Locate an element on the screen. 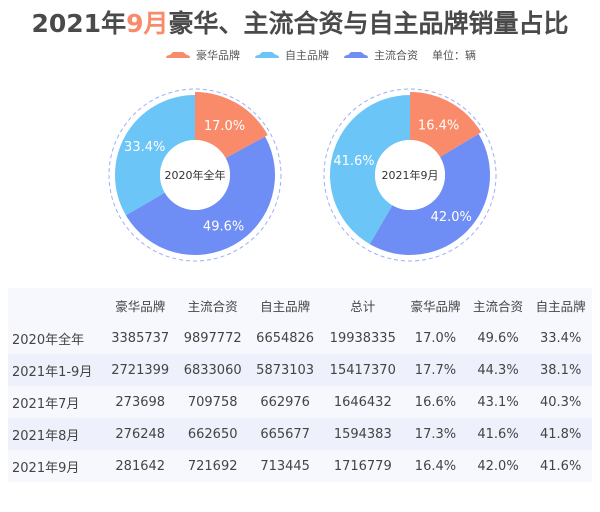 The image size is (600, 512). table-cell: 38.1% is located at coordinates (560, 370).